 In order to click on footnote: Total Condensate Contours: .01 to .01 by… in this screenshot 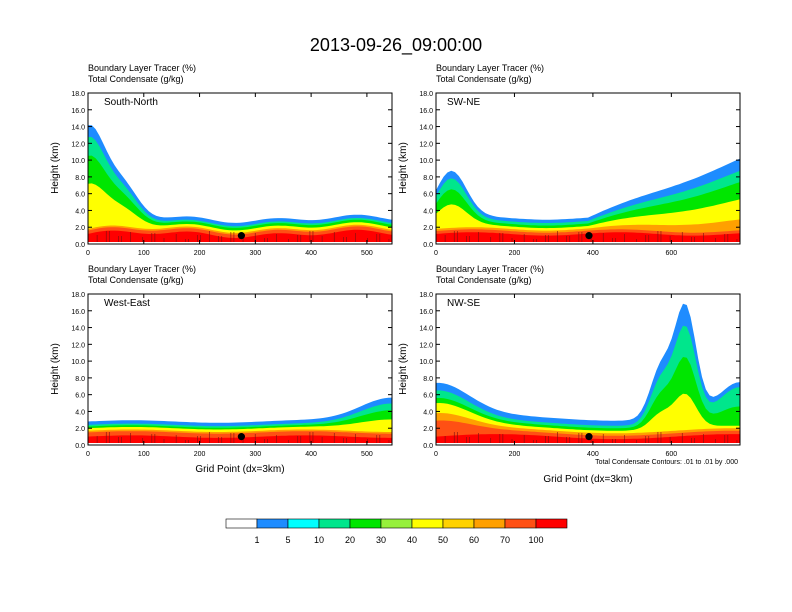, I will do `click(666, 462)`.